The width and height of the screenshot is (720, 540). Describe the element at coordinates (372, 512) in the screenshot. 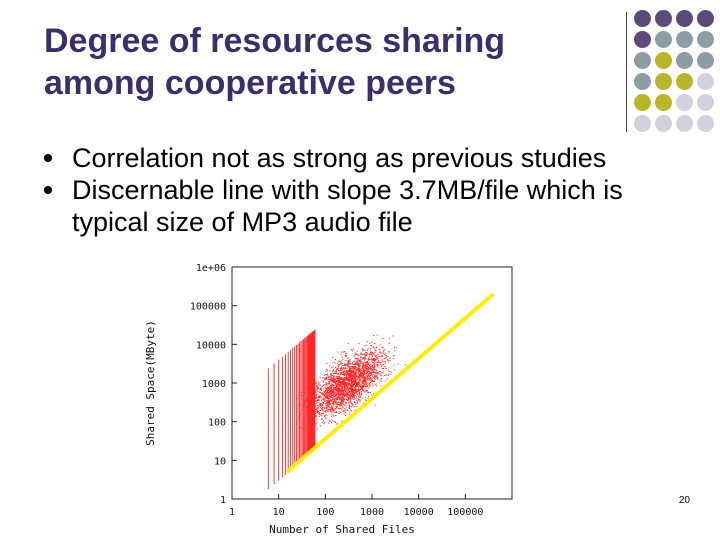

I see `x-tick-label: 1000` at that location.